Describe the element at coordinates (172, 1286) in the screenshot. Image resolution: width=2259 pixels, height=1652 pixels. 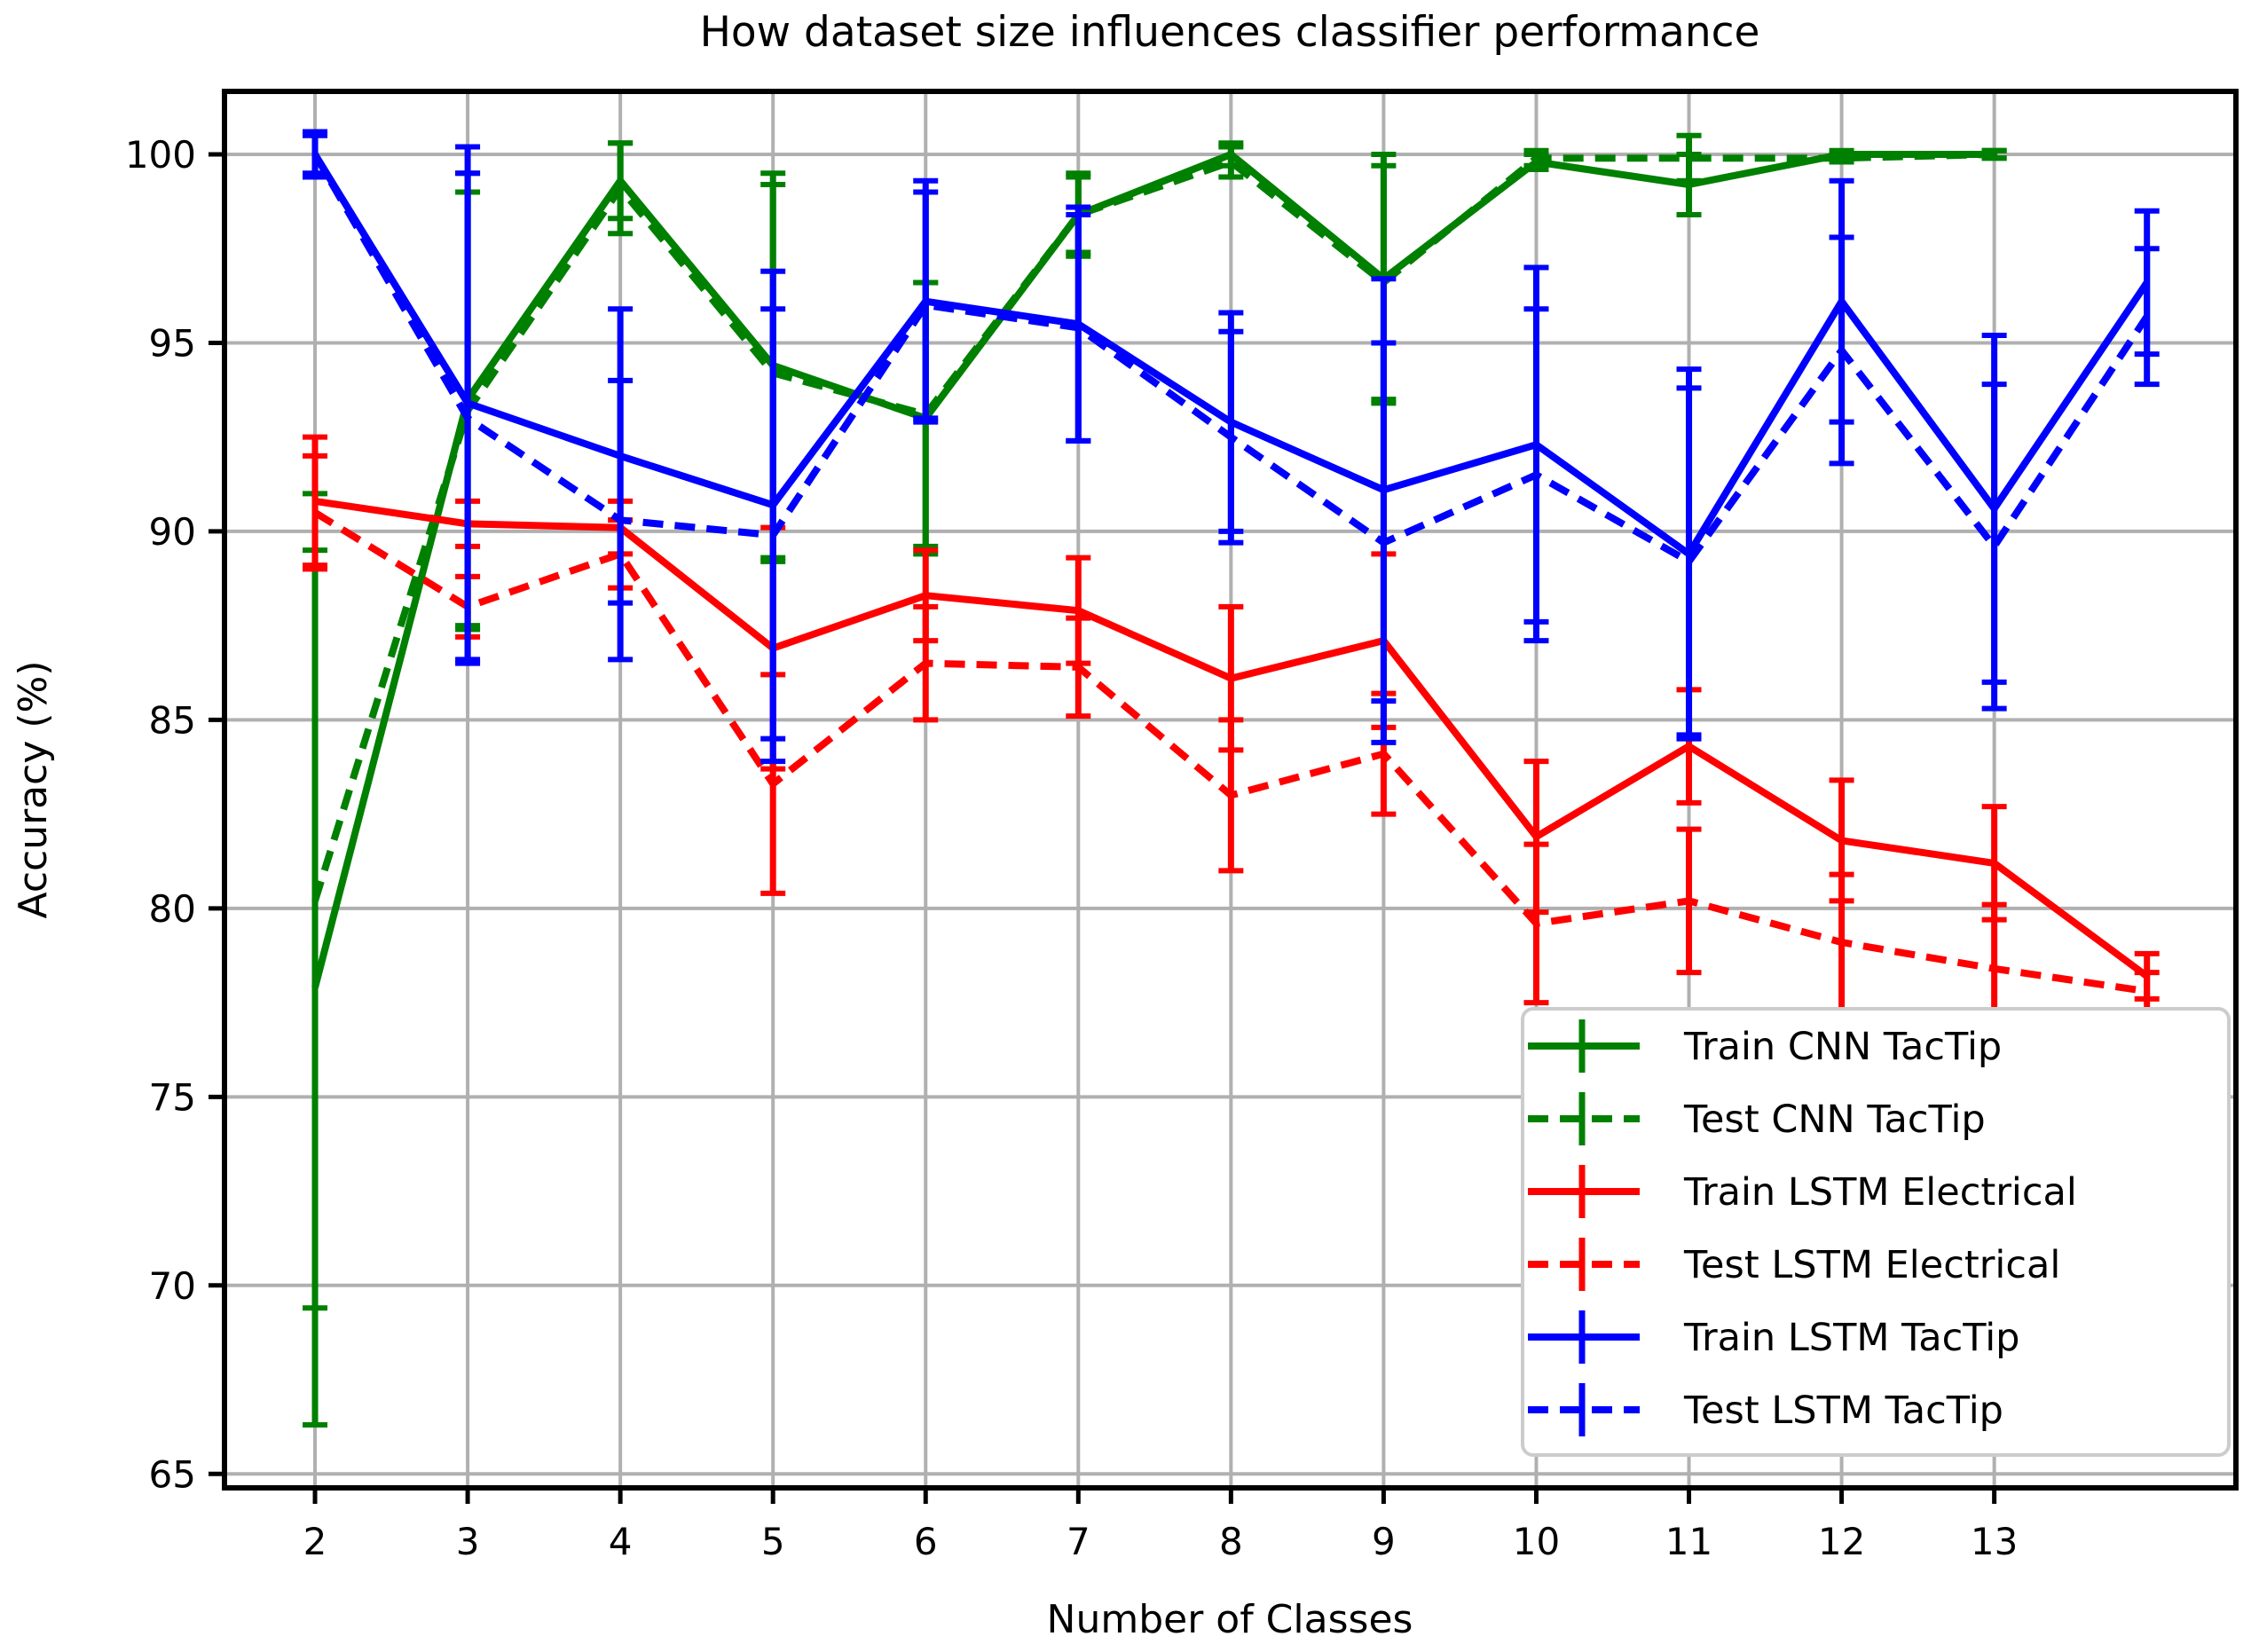
I see `y-tick-label: 70` at that location.